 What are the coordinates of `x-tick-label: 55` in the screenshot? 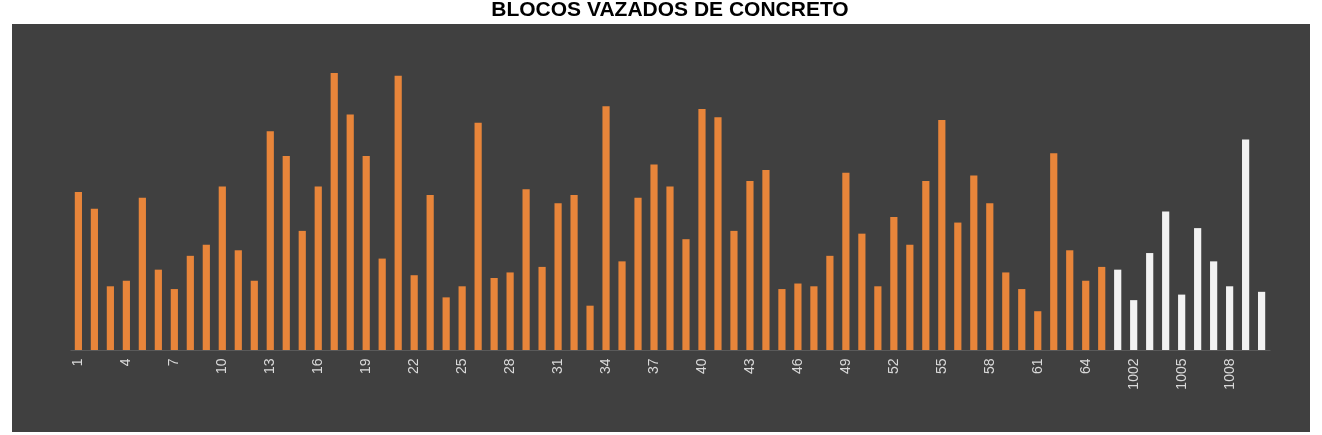 It's located at (940, 366).